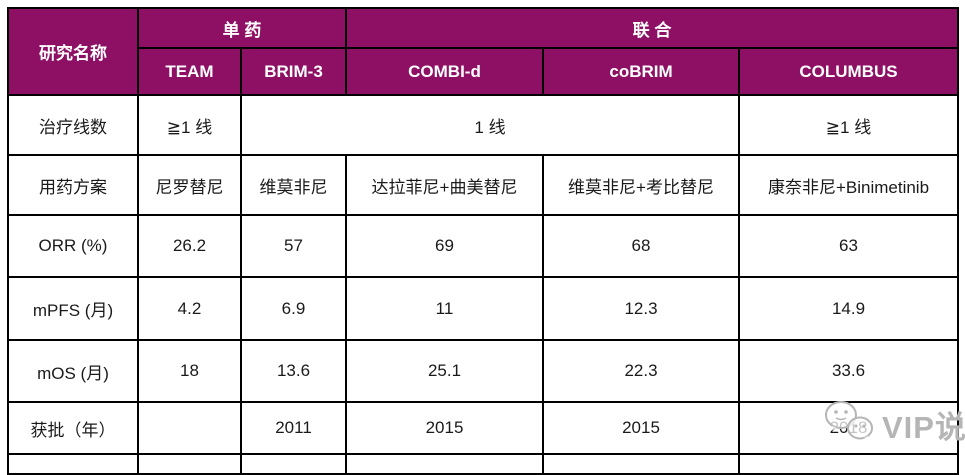 The width and height of the screenshot is (965, 475). What do you see at coordinates (73, 51) in the screenshot?
I see `corner-header-study-name: 研究名称` at bounding box center [73, 51].